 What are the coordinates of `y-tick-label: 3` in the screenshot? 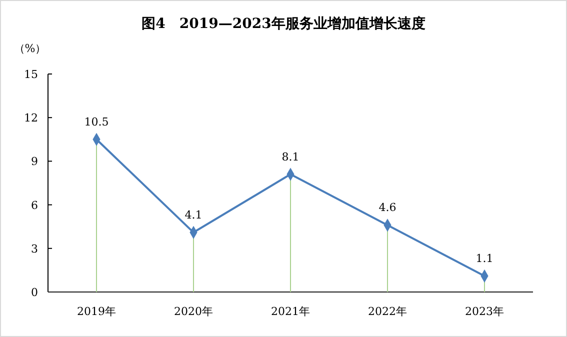 It's located at (34, 249).